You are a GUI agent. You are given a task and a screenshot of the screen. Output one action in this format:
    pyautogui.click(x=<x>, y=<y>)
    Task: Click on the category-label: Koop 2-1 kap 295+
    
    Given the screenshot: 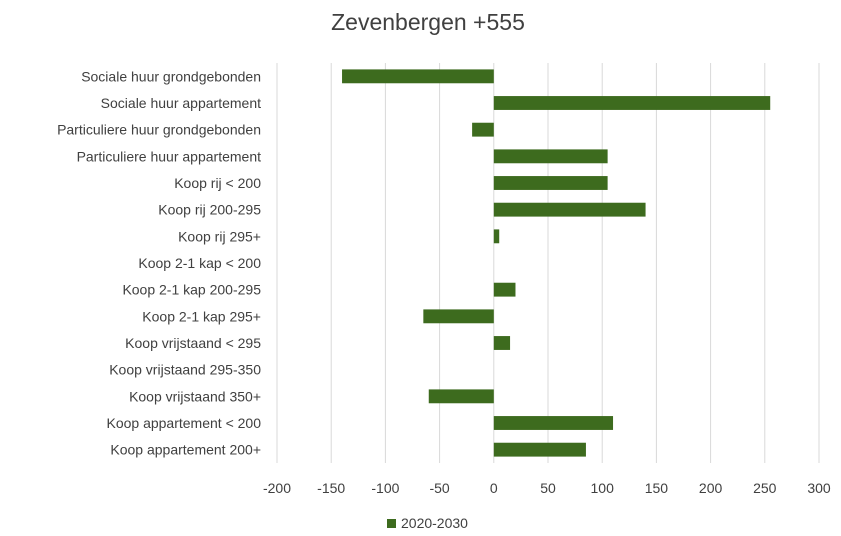 What is the action you would take?
    pyautogui.click(x=201, y=316)
    